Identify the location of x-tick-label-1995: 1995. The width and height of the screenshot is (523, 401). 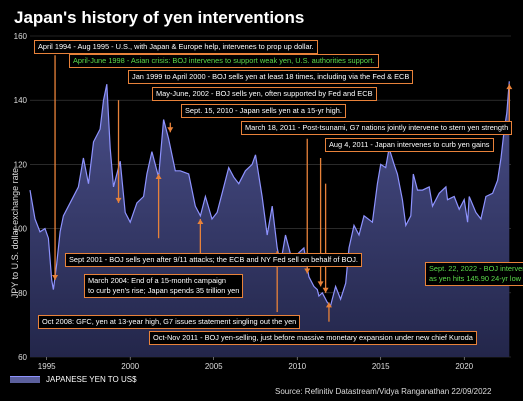
(47, 366).